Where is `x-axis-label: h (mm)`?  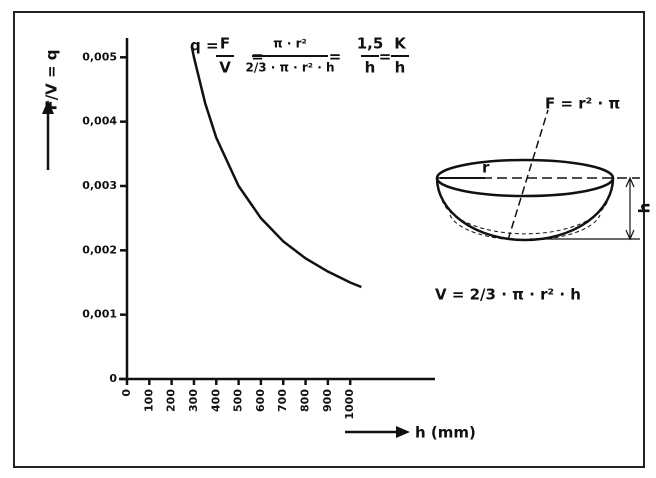
x-axis-label: h (mm) is located at coordinates (445, 433).